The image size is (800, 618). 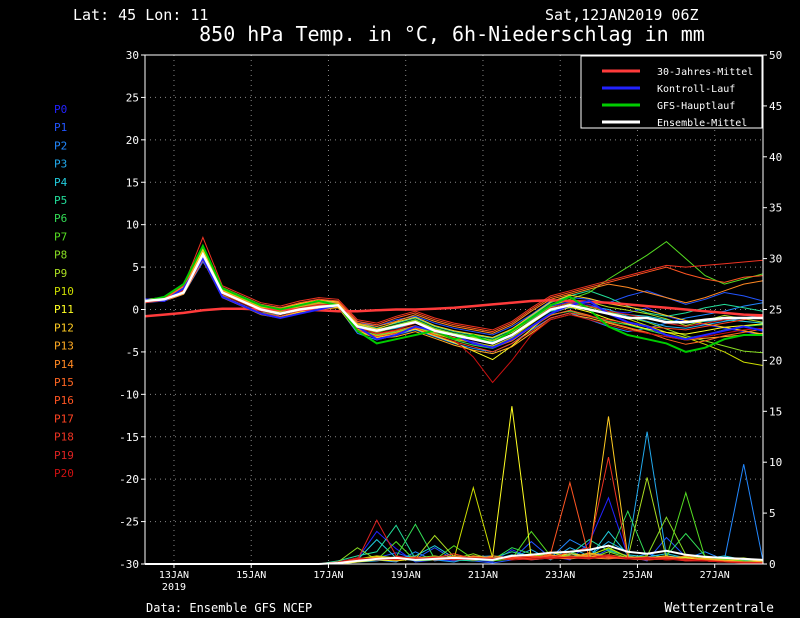 I want to click on temp-line-ensemble-mean, so click(x=453, y=298).